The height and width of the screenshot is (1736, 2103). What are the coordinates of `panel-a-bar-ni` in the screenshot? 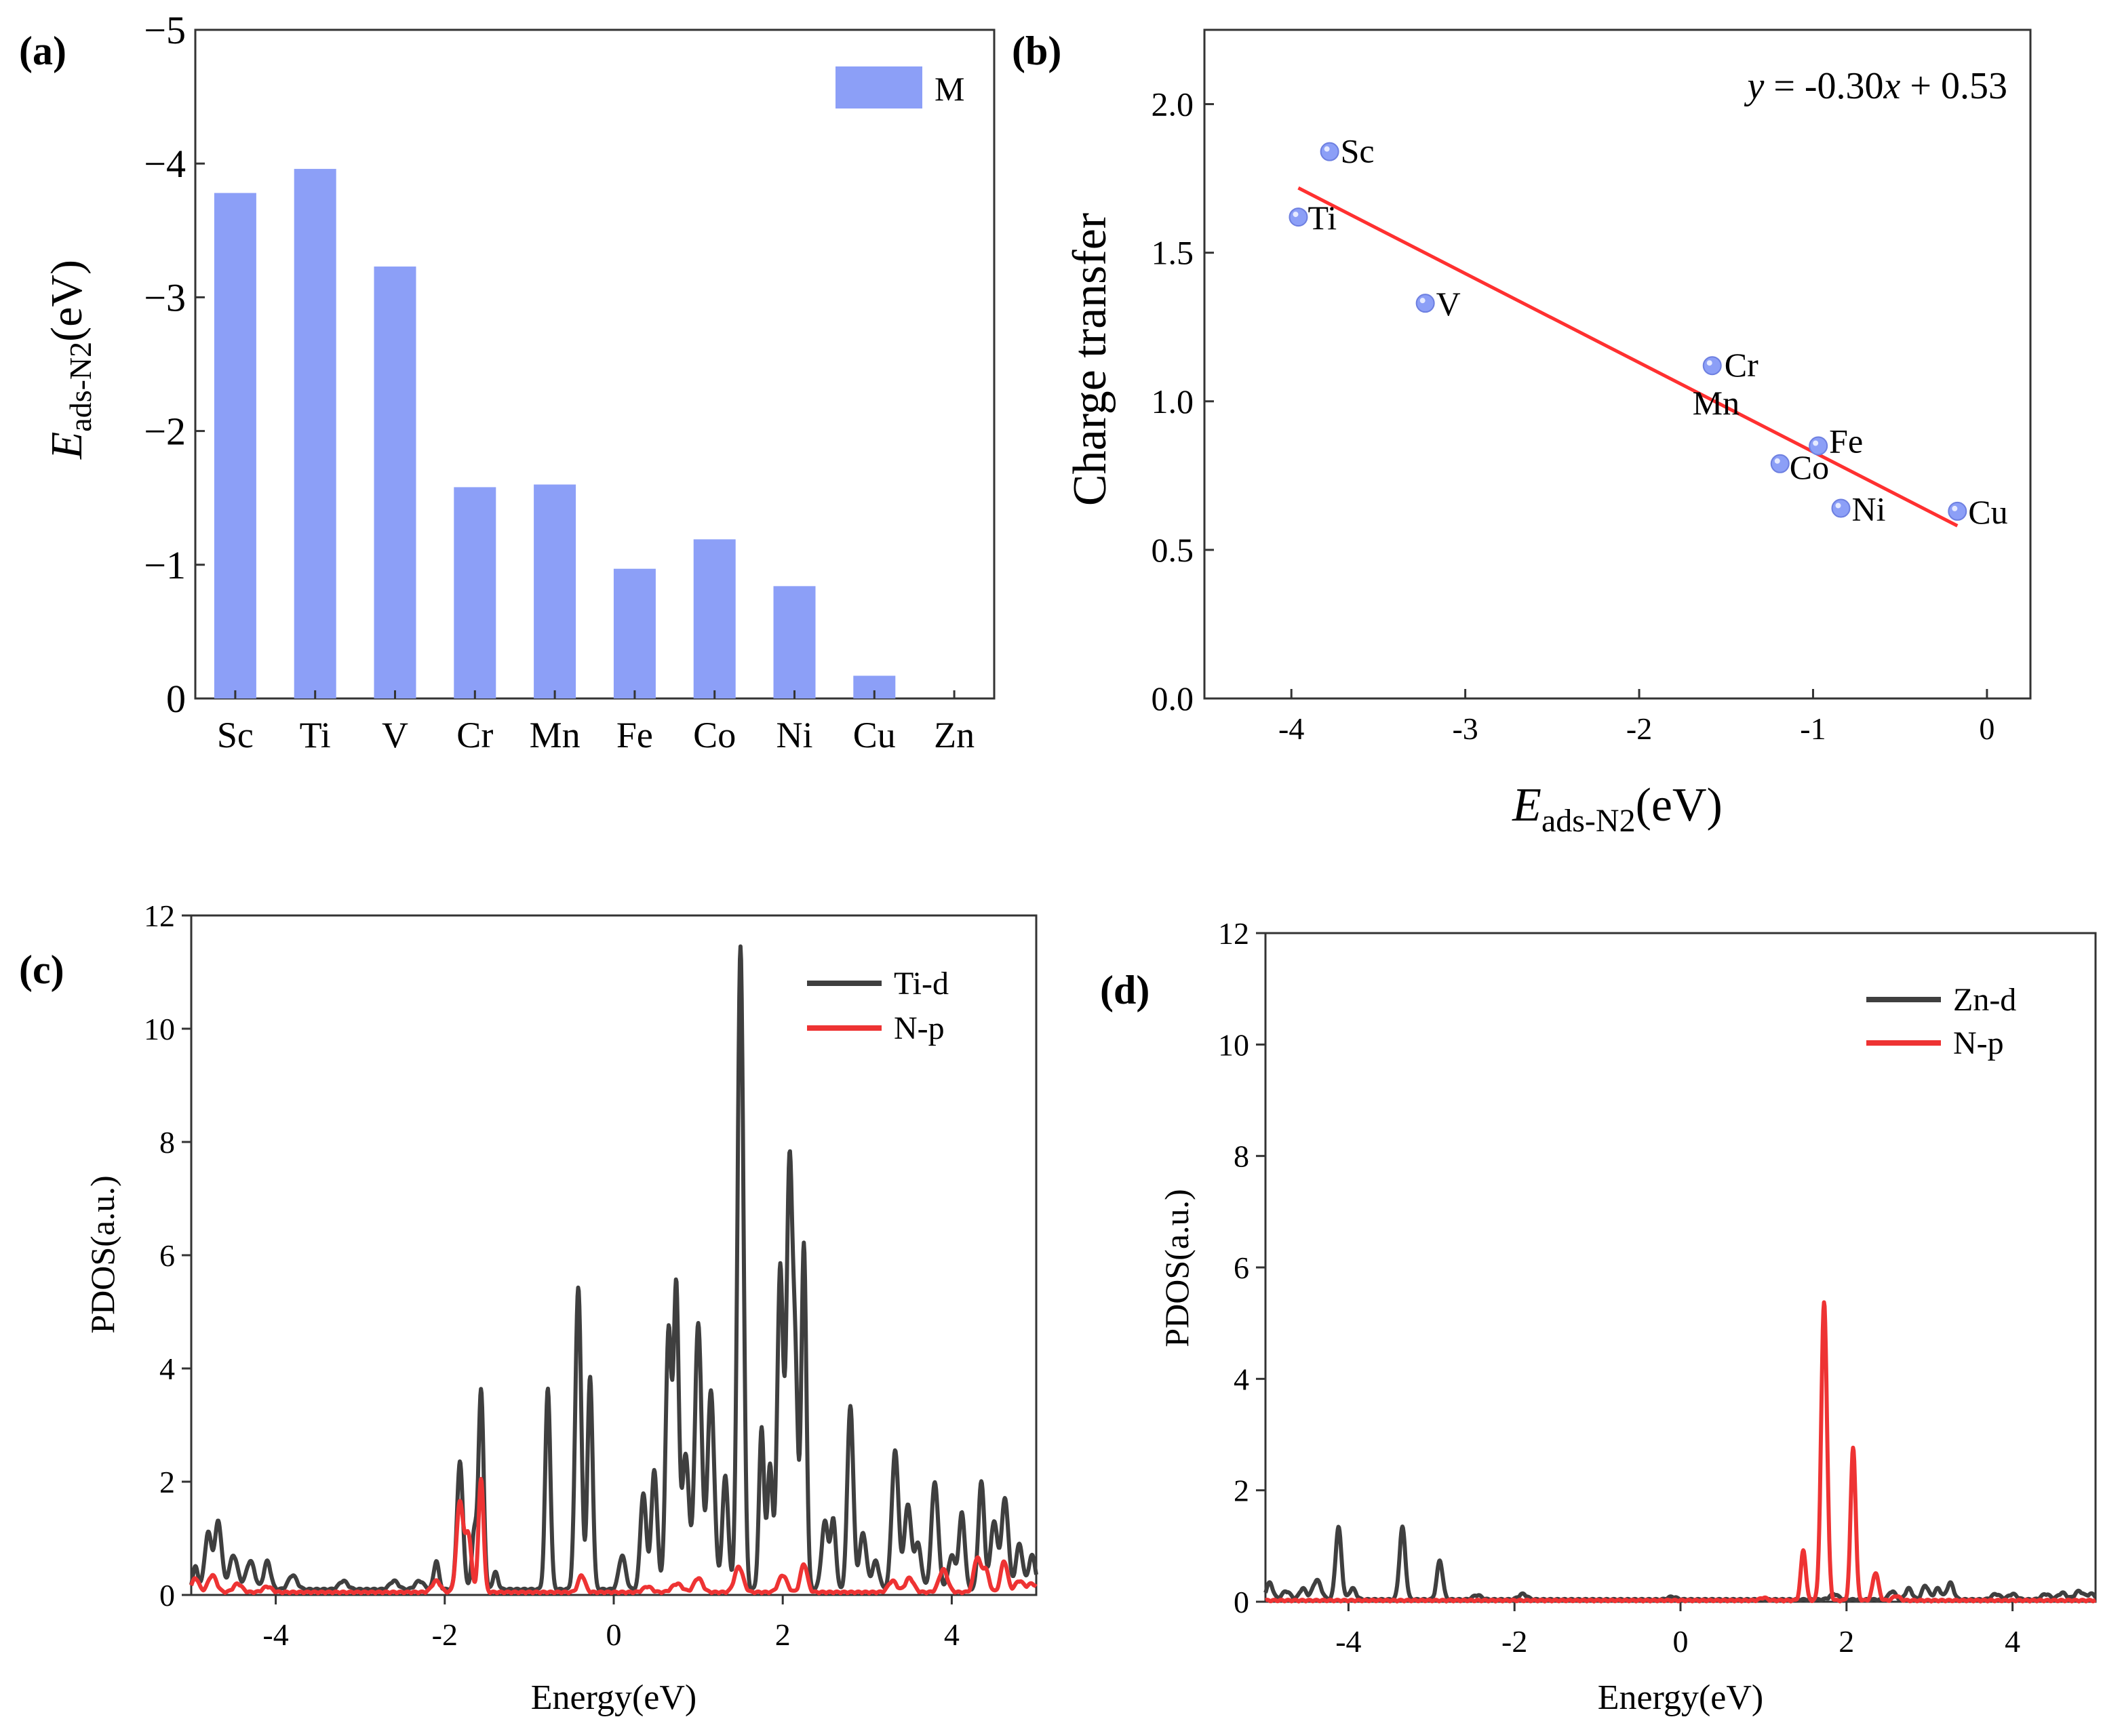 It's located at (794, 642).